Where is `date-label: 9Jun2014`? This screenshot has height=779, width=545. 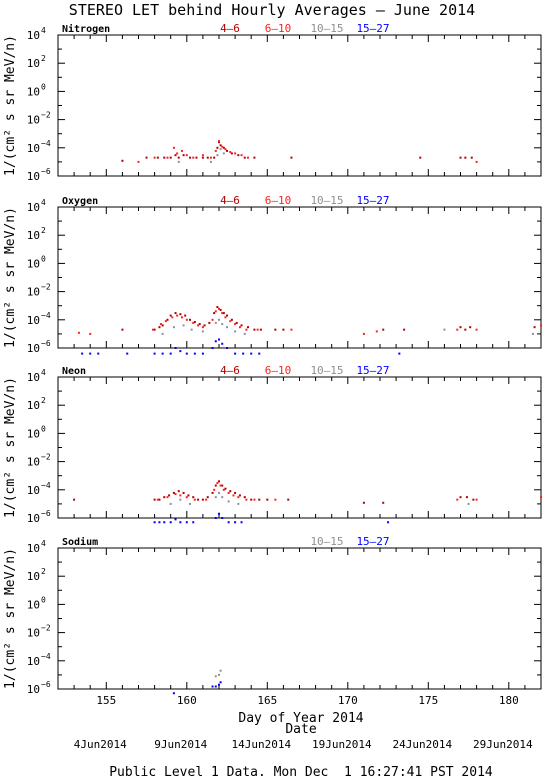 date-label: 9Jun2014 is located at coordinates (180, 744).